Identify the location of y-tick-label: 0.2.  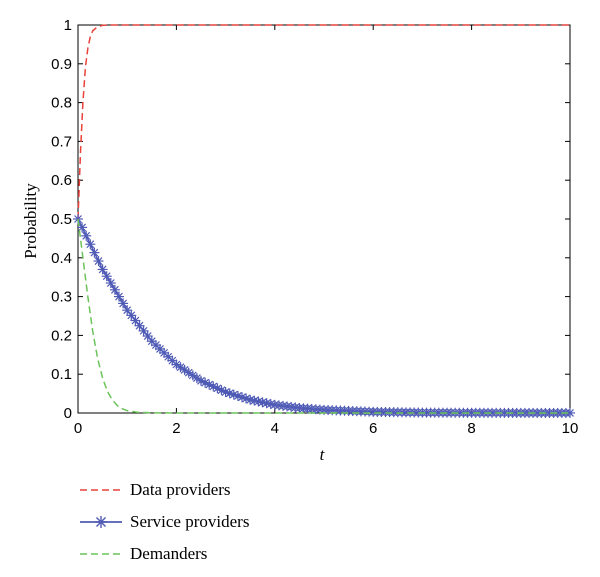
(61, 335).